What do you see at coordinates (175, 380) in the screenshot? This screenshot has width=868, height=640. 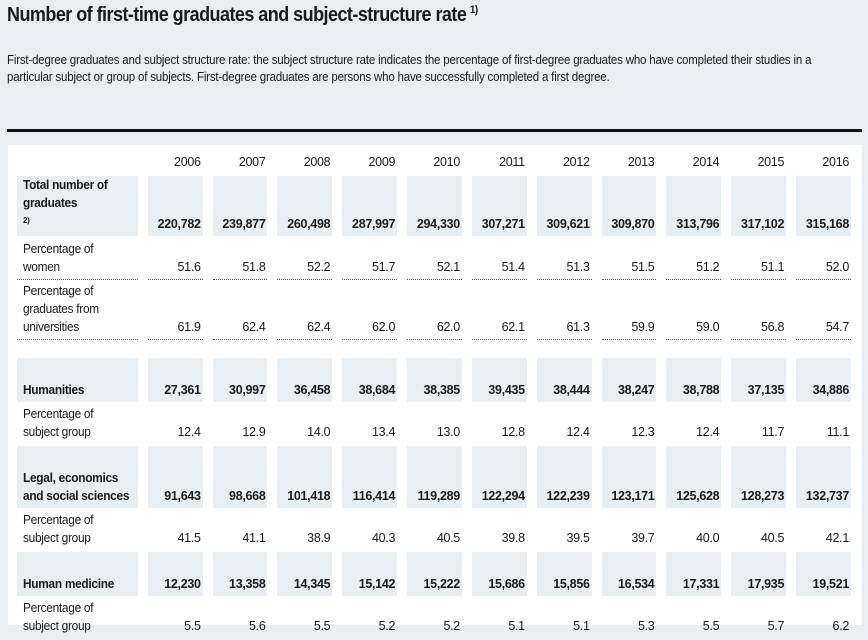 I see `cell-2006: 27,361` at bounding box center [175, 380].